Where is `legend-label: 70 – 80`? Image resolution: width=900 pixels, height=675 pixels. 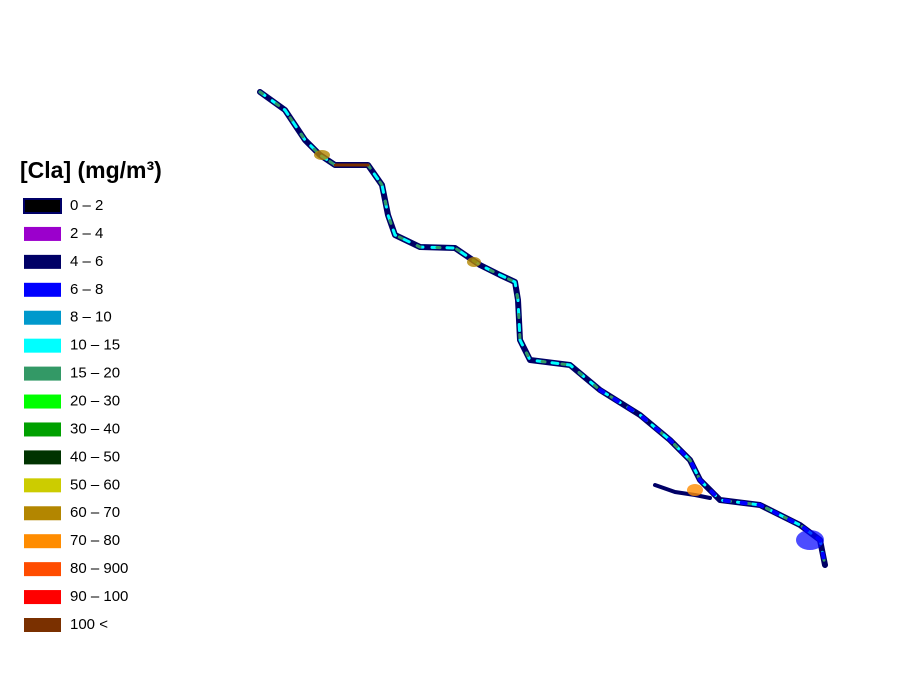
legend-label: 70 – 80 is located at coordinates (95, 540).